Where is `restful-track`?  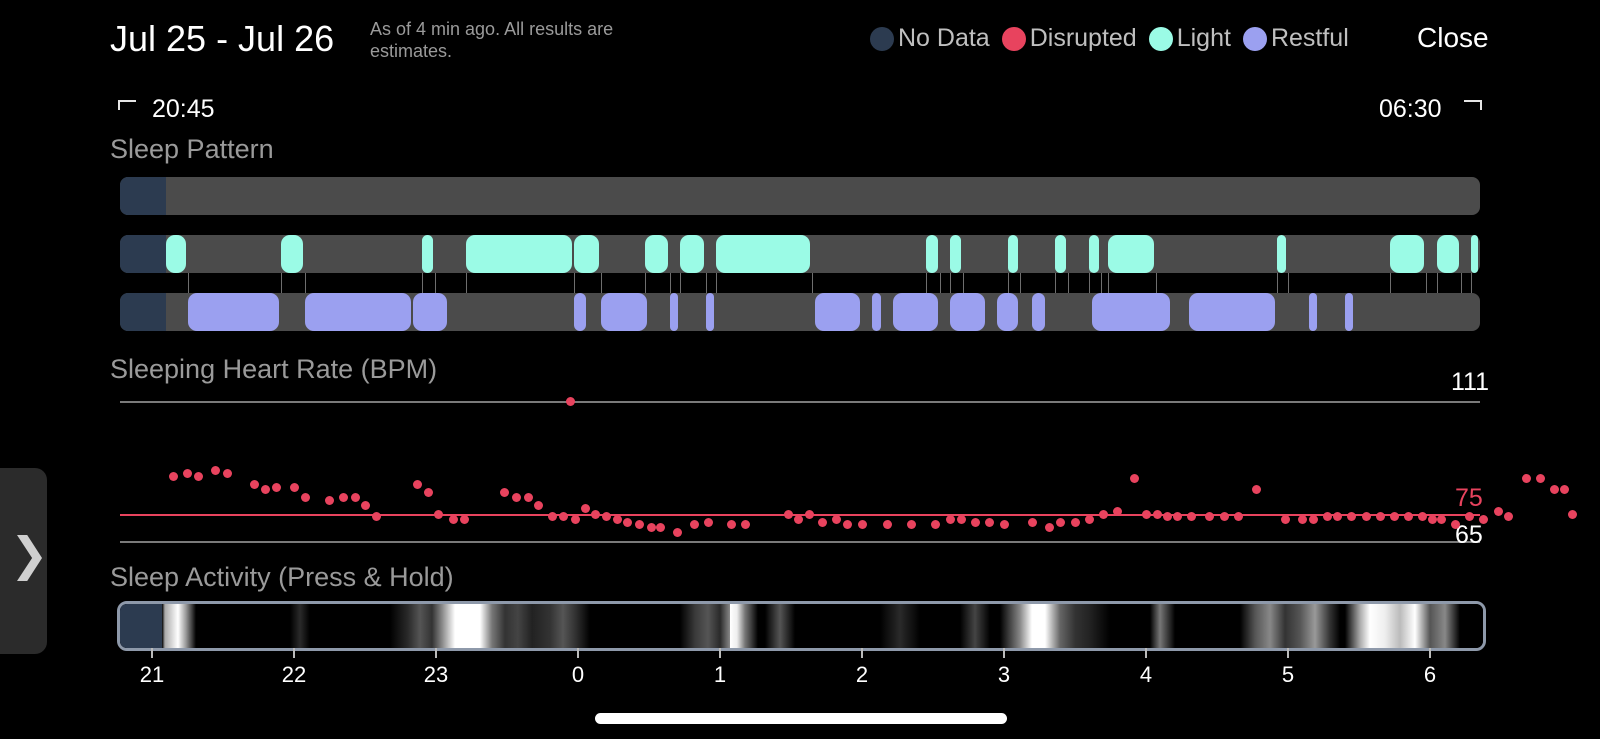 restful-track is located at coordinates (800, 312).